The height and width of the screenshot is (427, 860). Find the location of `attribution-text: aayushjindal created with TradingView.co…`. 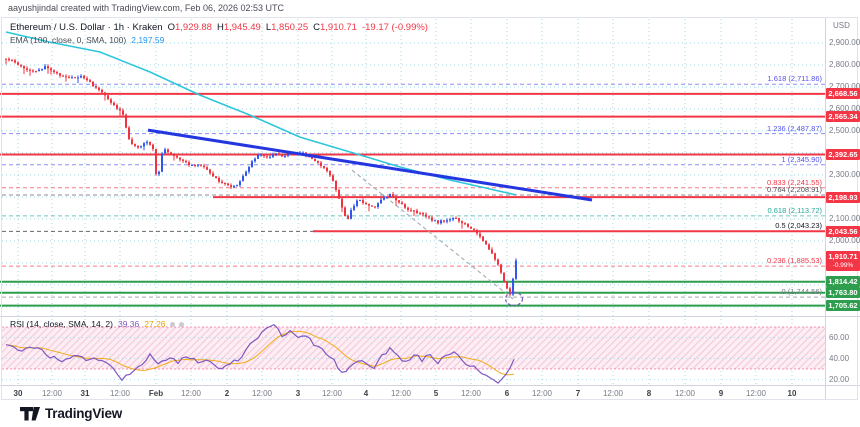

attribution-text: aayushjindal created with TradingView.co… is located at coordinates (146, 8).